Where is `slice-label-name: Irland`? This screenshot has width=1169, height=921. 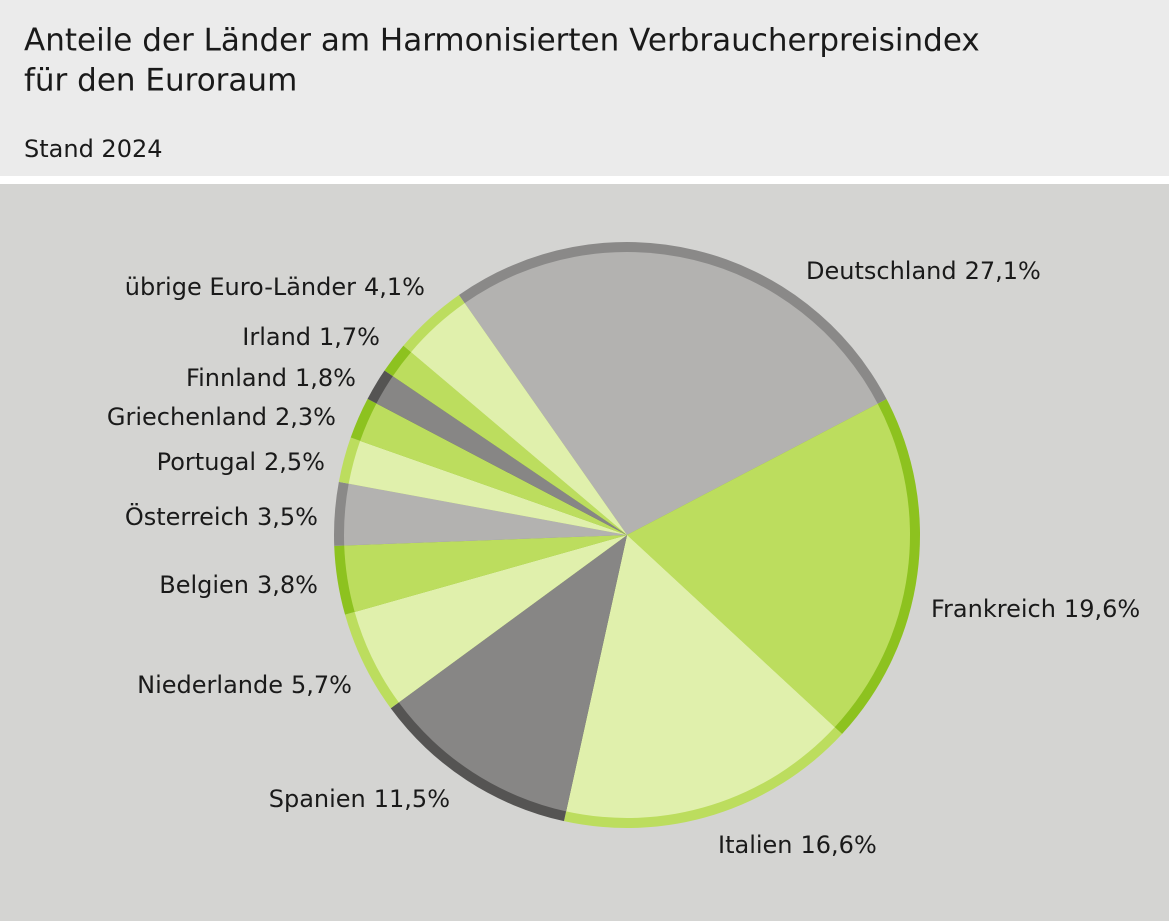
slice-label-name: Irland is located at coordinates (276, 337).